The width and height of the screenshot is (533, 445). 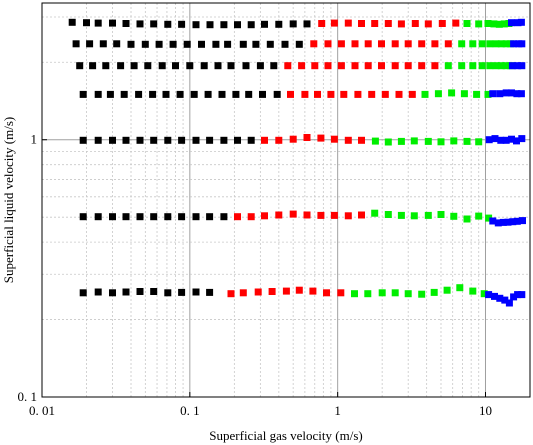 What do you see at coordinates (505, 162) in the screenshot?
I see `series-blue` at bounding box center [505, 162].